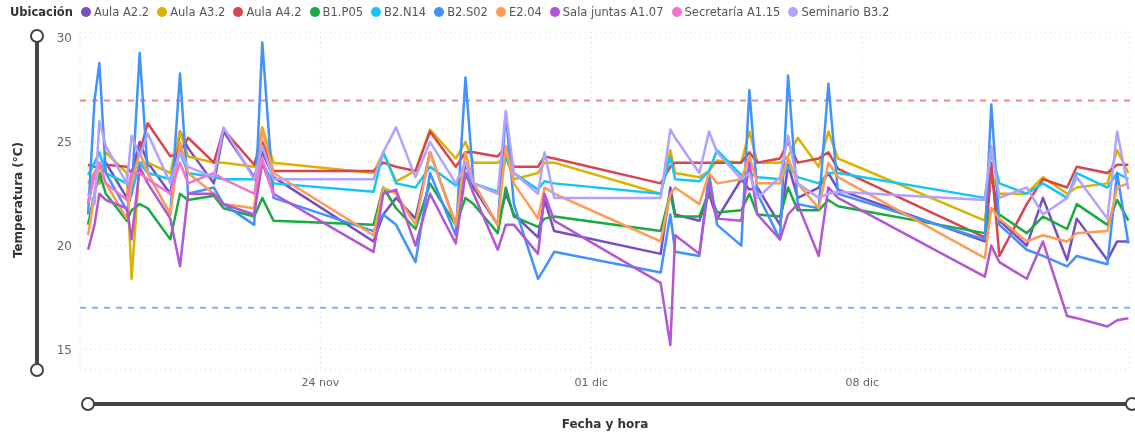 The height and width of the screenshot is (433, 1135). I want to click on y-tick-label: 25, so click(64, 142).